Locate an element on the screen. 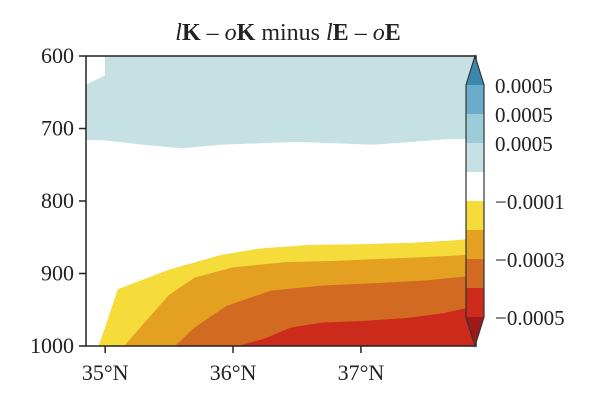 The image size is (600, 406). colorbar-tick-label: −0.0005 is located at coordinates (530, 318).